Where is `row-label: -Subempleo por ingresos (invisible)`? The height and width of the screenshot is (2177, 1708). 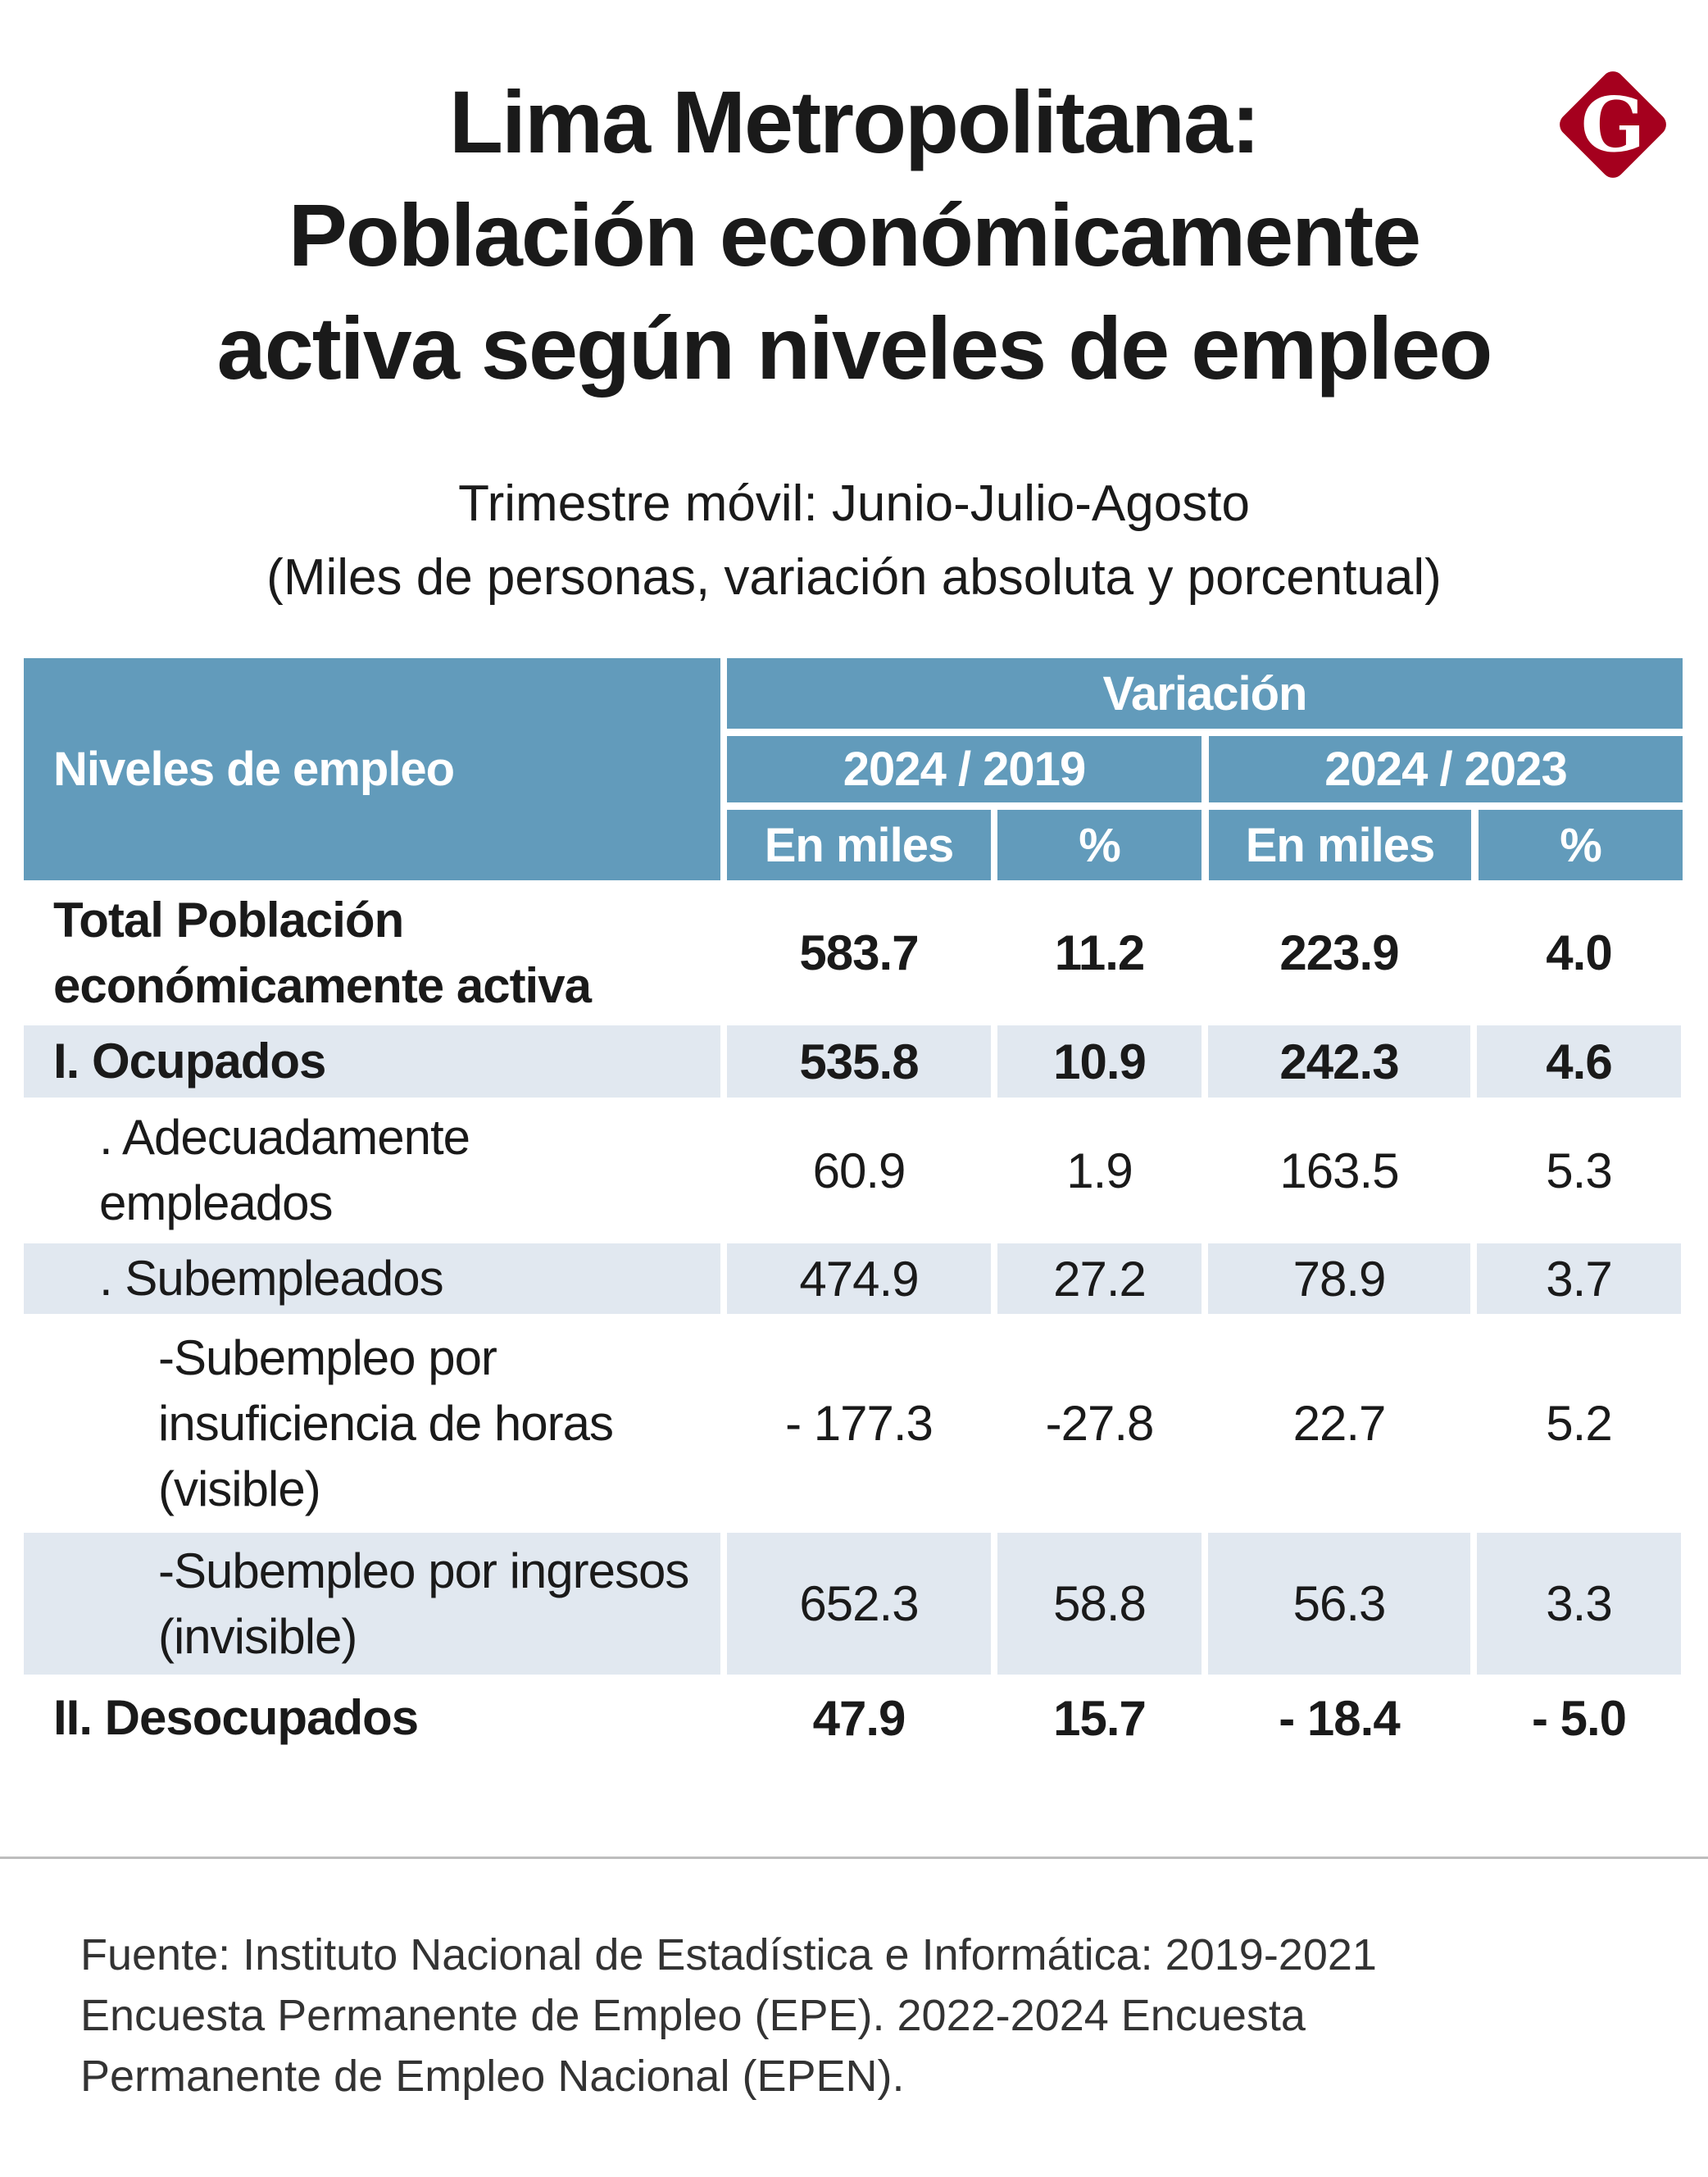
row-label: -Subempleo por ingresos (invisible) is located at coordinates (372, 1604).